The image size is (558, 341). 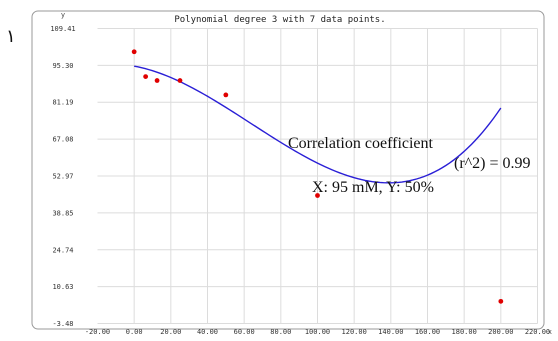 What do you see at coordinates (62, 250) in the screenshot?
I see `y-tick-label: 24.74` at bounding box center [62, 250].